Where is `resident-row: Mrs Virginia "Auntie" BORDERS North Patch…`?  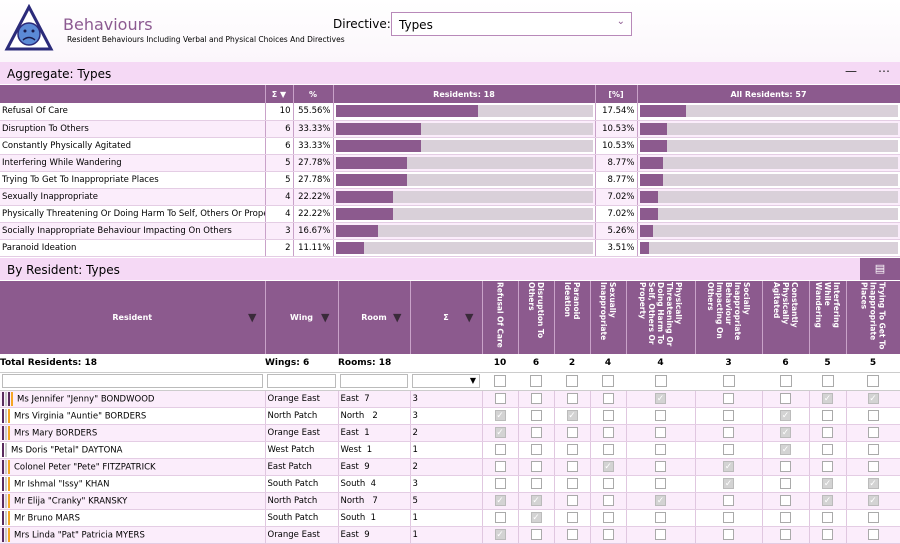 resident-row: Mrs Virginia "Auntie" BORDERS North Patch… is located at coordinates (450, 416).